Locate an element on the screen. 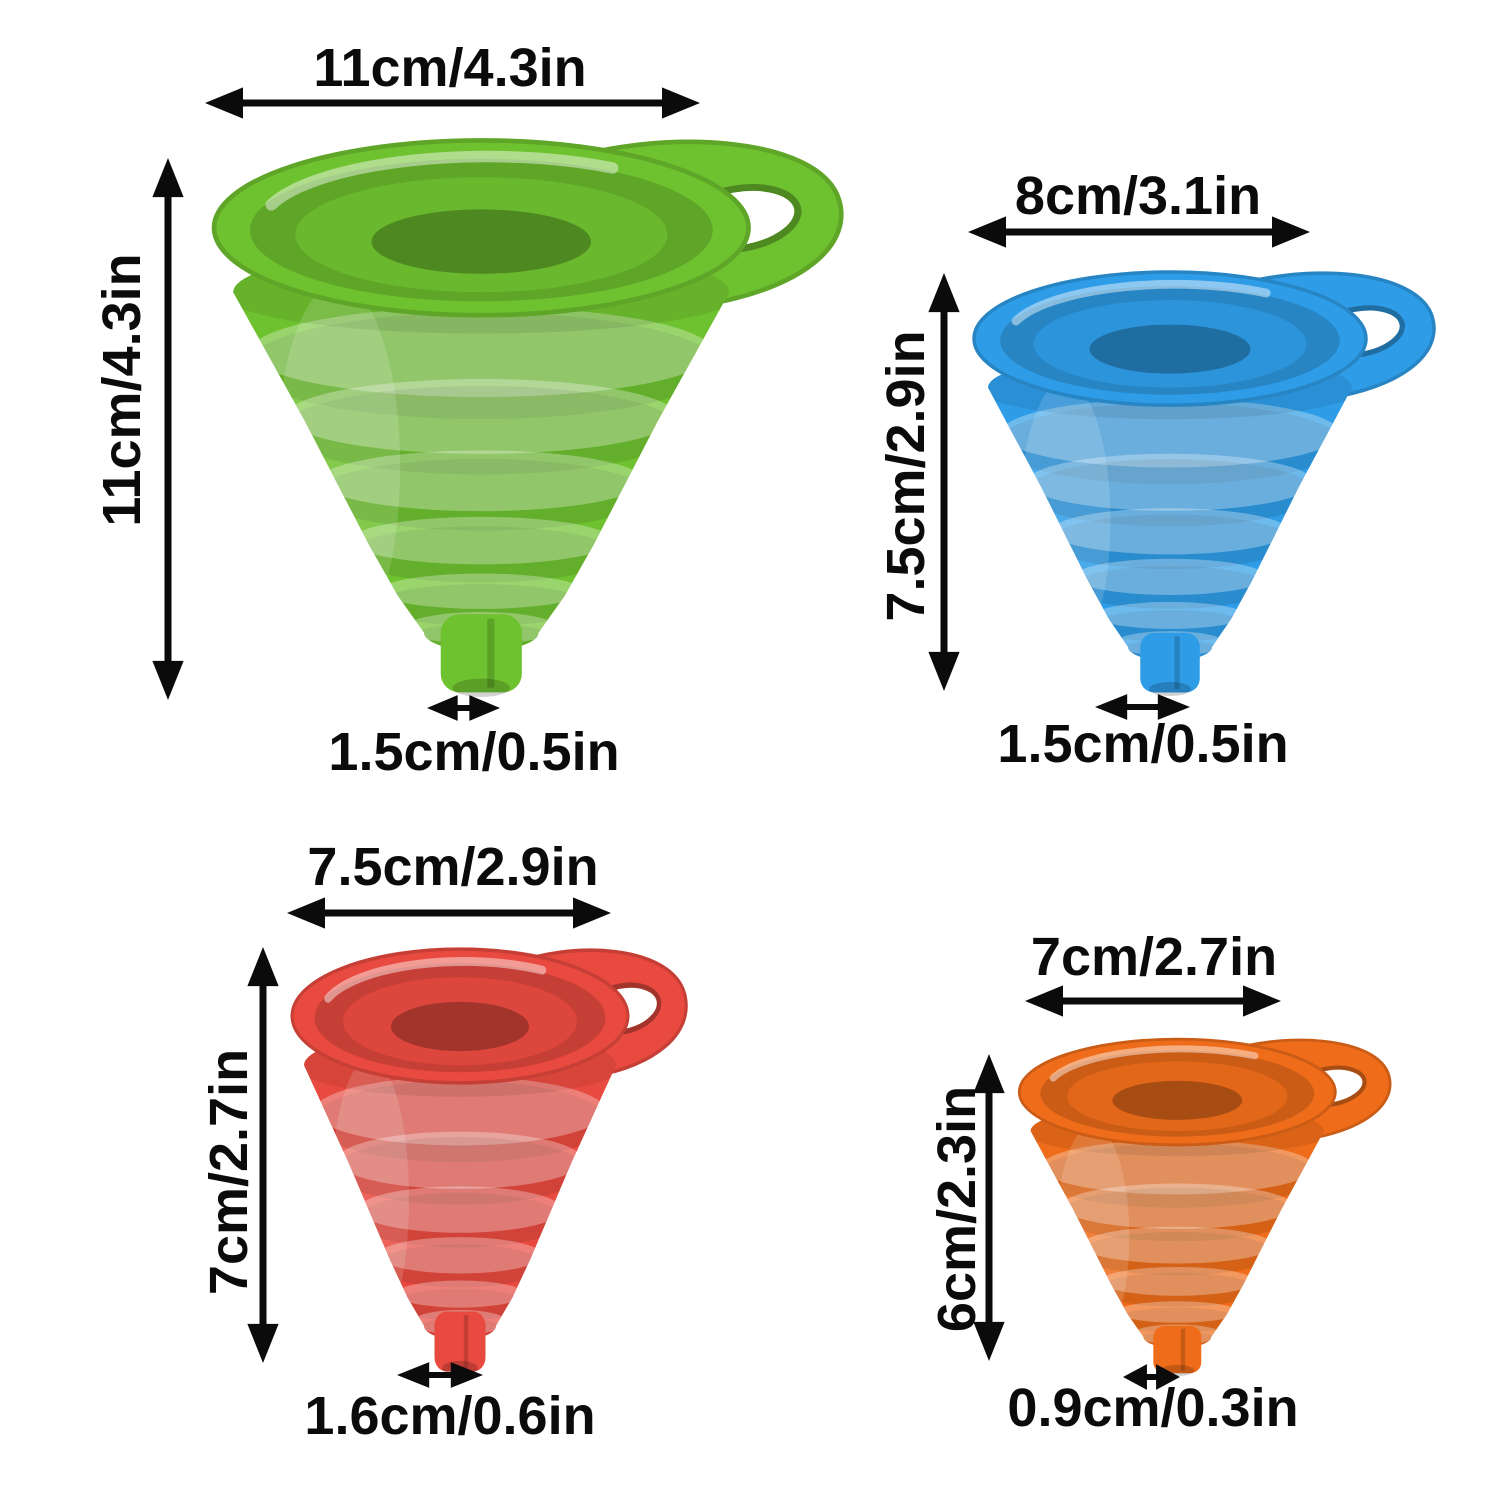  green-spout-label: 1.5cm/0.5in is located at coordinates (474, 752).